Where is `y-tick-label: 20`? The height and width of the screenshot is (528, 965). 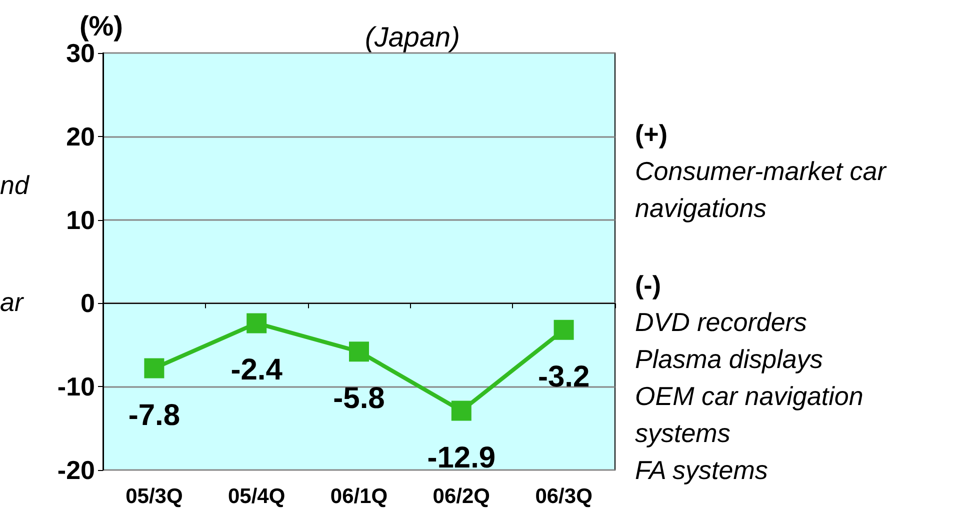
y-tick-label: 20 is located at coordinates (80, 136).